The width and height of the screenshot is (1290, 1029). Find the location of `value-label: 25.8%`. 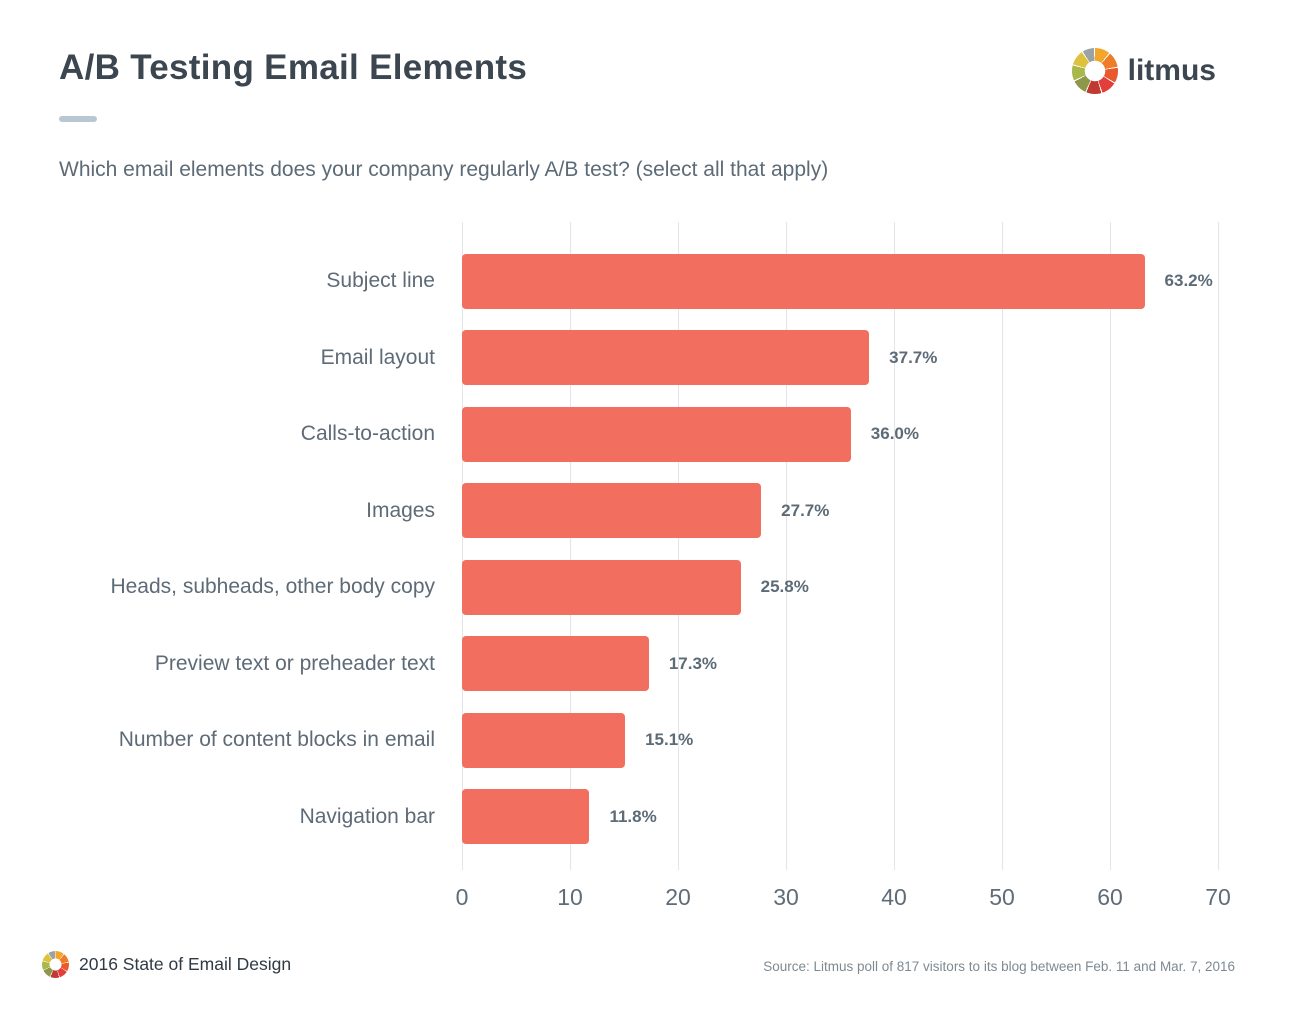

value-label: 25.8% is located at coordinates (784, 587).